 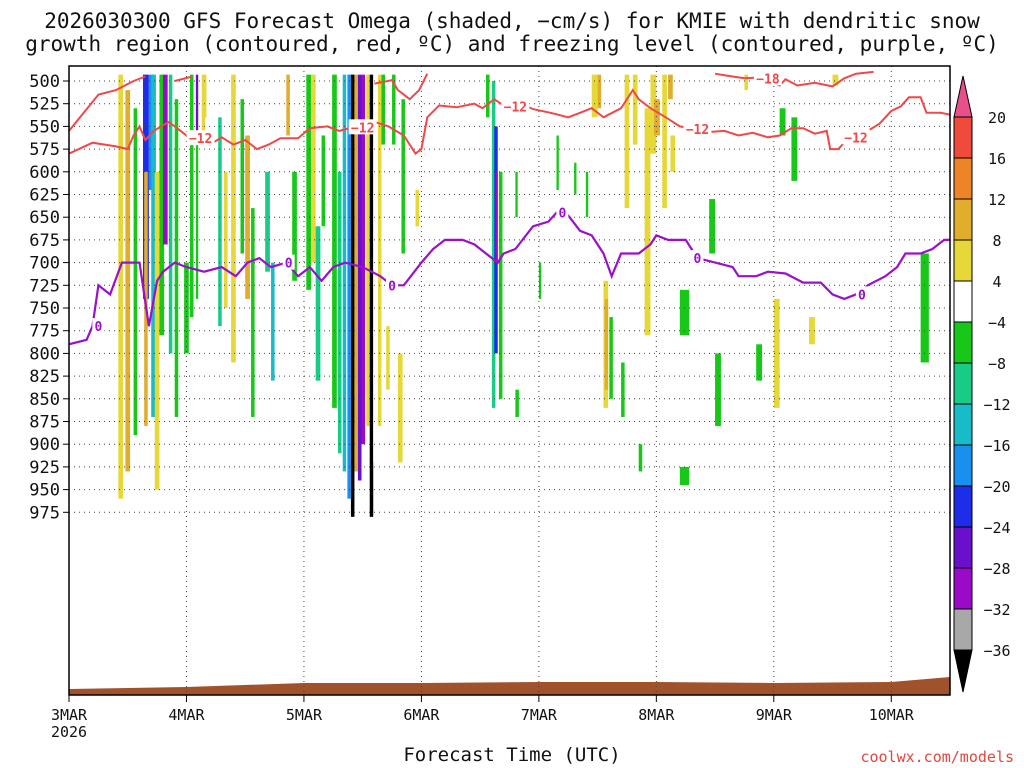 What do you see at coordinates (44, 468) in the screenshot?
I see `y-tick-label: 925` at bounding box center [44, 468].